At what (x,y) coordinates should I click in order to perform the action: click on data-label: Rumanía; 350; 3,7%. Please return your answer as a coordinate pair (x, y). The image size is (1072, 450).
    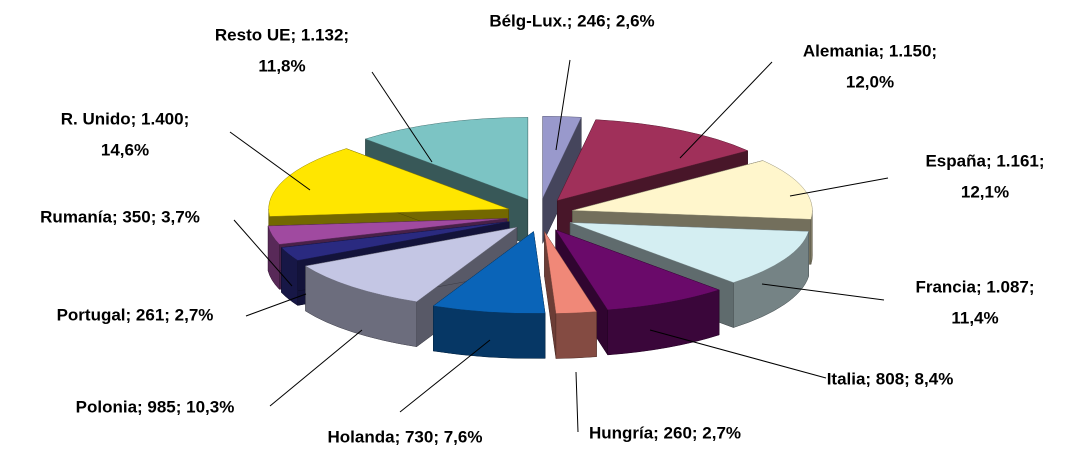
    Looking at the image, I should click on (120, 216).